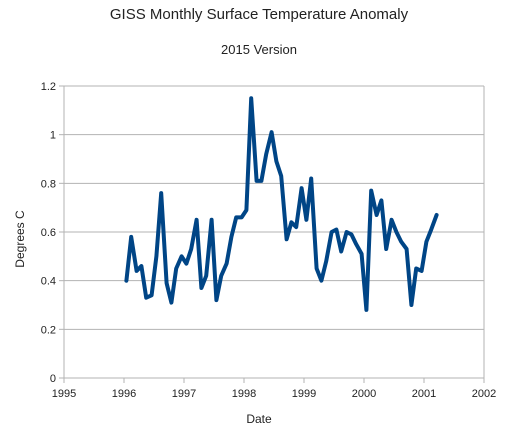 This screenshot has width=518, height=442. What do you see at coordinates (244, 394) in the screenshot?
I see `x-tick-label: 1998` at bounding box center [244, 394].